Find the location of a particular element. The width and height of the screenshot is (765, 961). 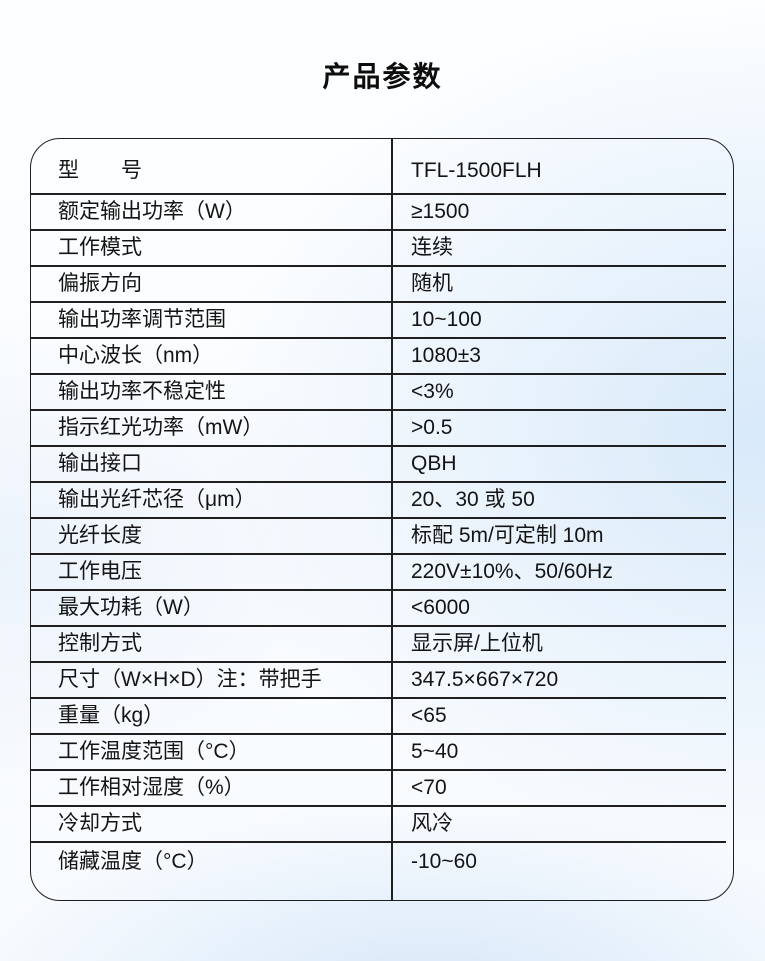

param-label: 冷却方式 is located at coordinates (100, 824).